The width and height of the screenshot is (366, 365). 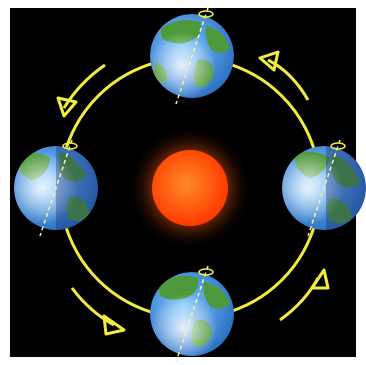 I want to click on sun, so click(x=190, y=188).